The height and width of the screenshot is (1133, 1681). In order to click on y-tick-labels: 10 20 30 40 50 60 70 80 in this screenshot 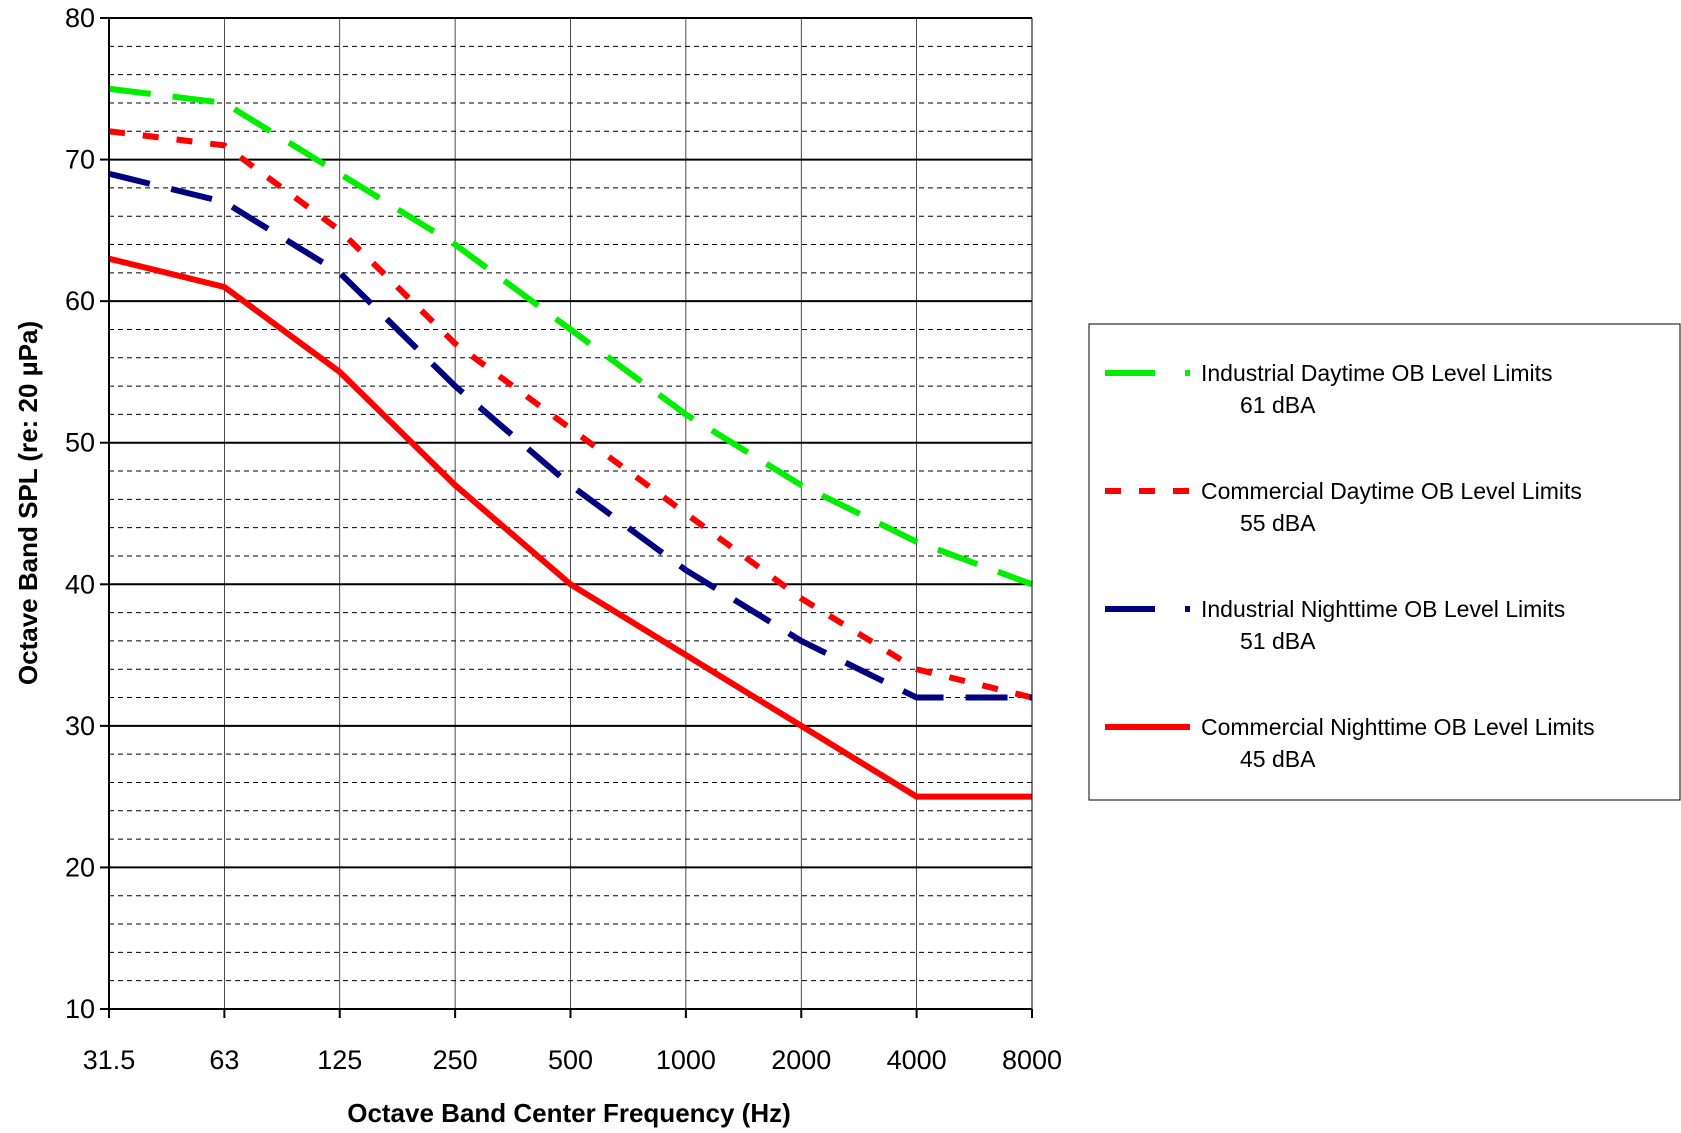, I will do `click(87, 513)`.